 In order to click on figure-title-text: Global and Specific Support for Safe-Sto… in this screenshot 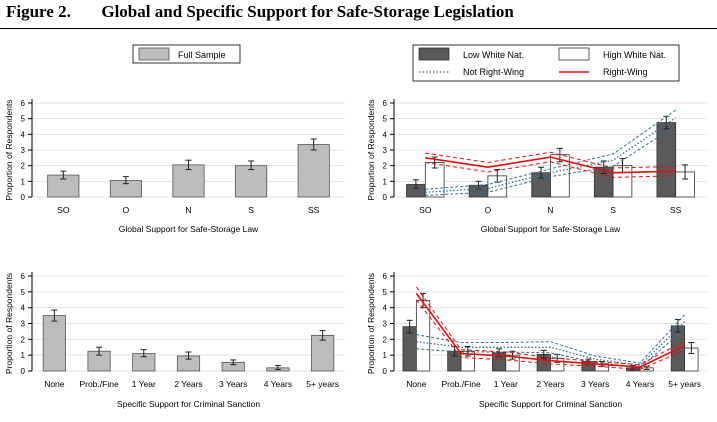, I will do `click(307, 11)`.